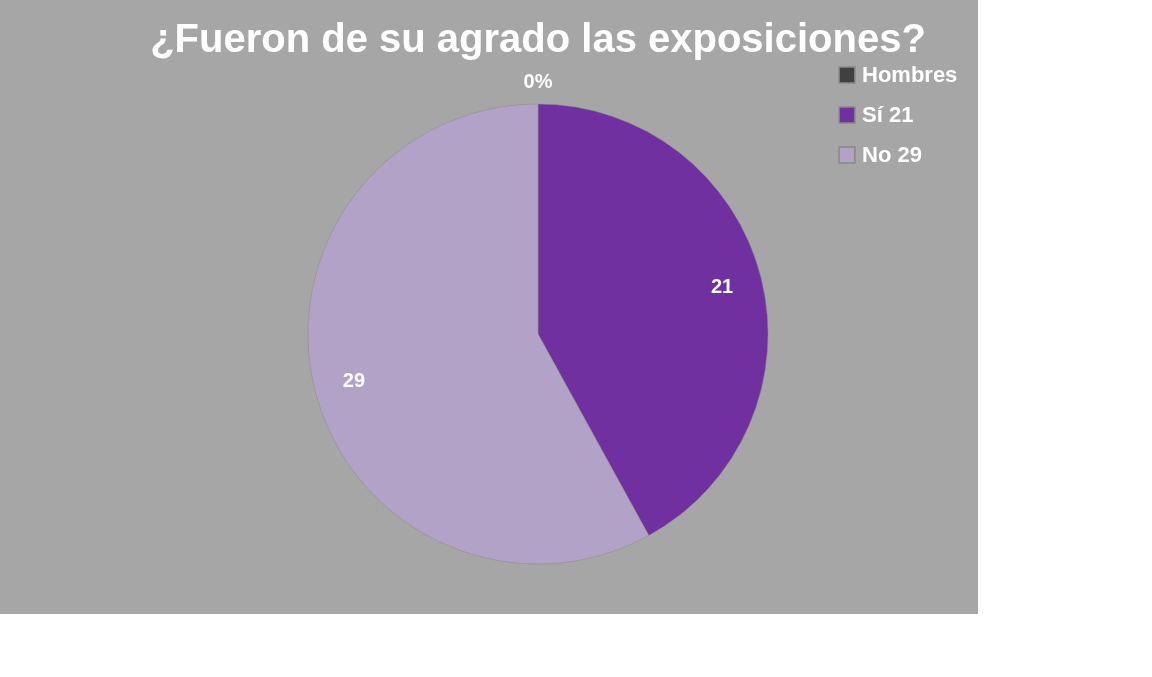  Describe the element at coordinates (538, 81) in the screenshot. I see `text: 0%` at that location.